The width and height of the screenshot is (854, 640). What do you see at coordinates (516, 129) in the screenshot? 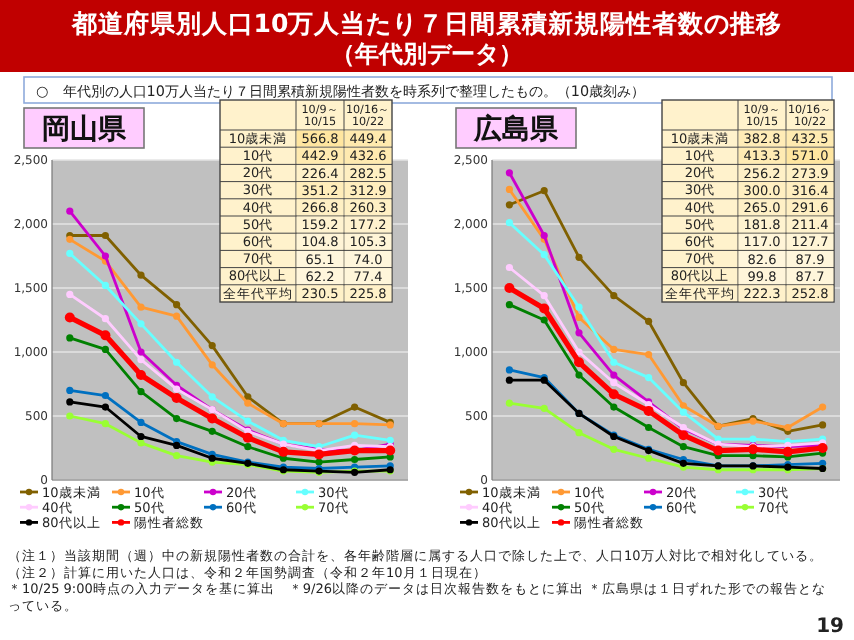
I see `chart-title: 広島県` at bounding box center [516, 129].